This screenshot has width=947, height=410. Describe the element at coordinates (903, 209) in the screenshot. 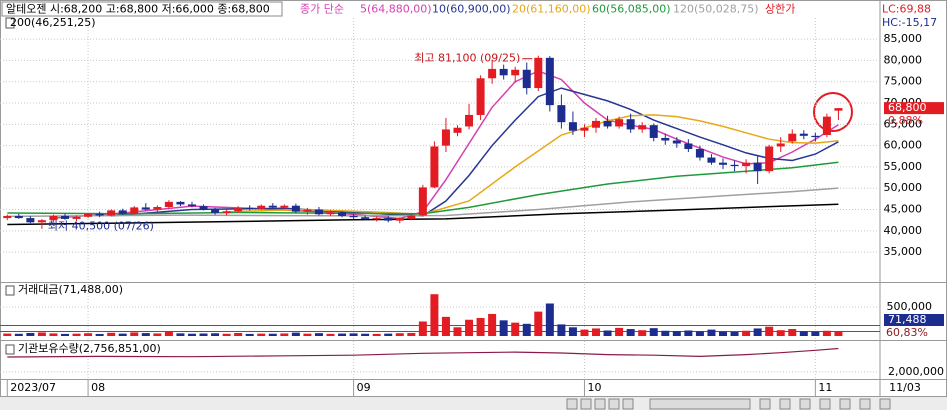

I see `y-tick-label: 45,000` at that location.